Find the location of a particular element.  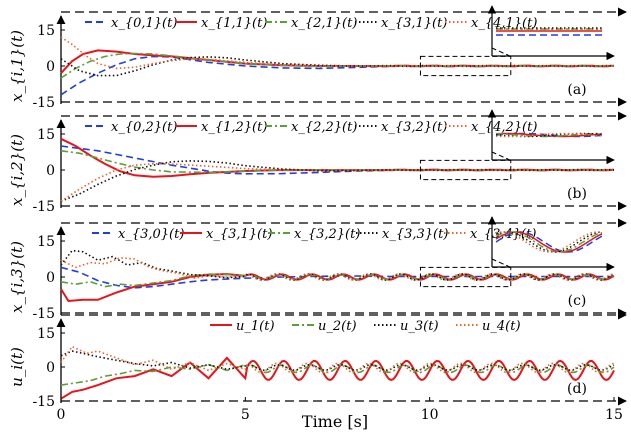

legend-label: x_{2,2}(t) is located at coordinates (324, 127).